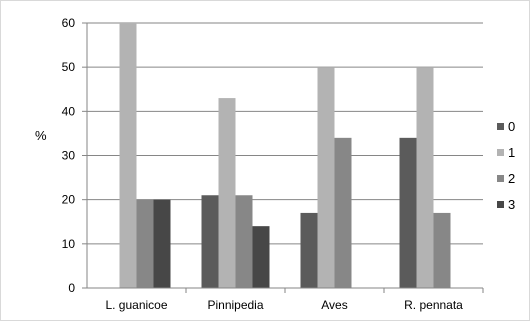 This screenshot has height=322, width=530. Describe the element at coordinates (69, 67) in the screenshot. I see `y-tick-label: 50` at that location.